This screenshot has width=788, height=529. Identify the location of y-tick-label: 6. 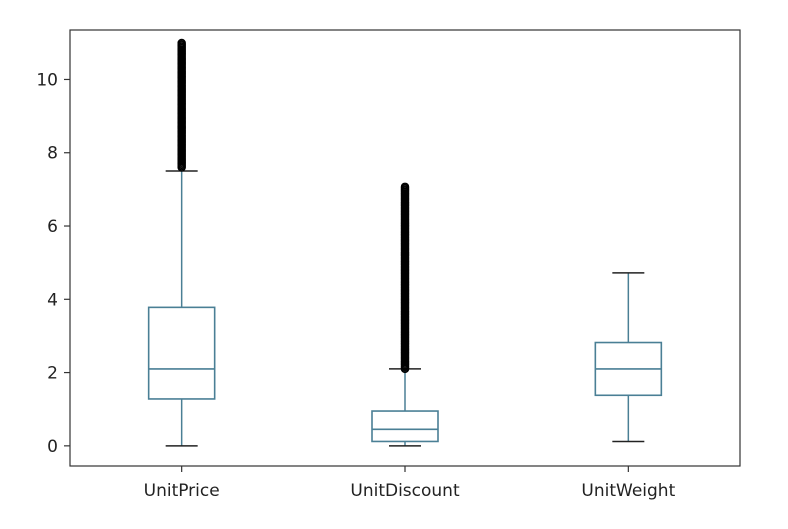
(52, 227).